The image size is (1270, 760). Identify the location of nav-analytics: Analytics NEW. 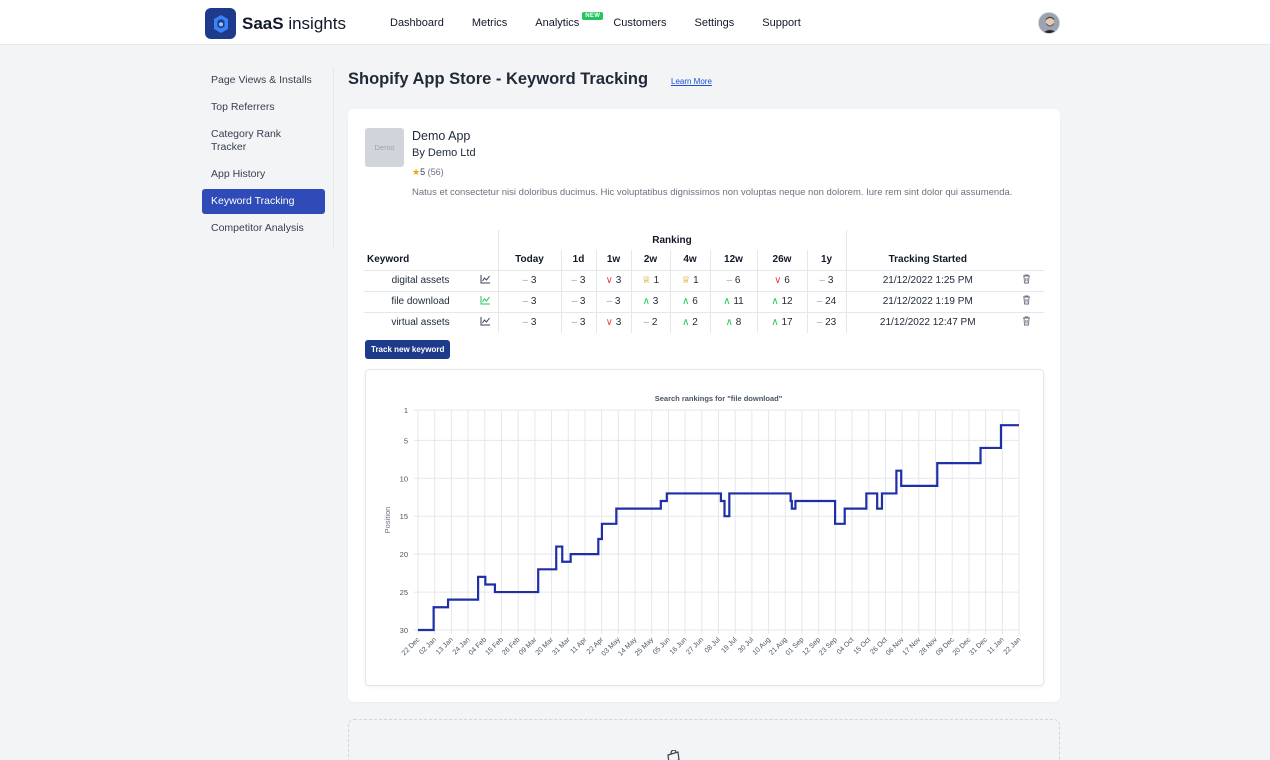
(569, 20).